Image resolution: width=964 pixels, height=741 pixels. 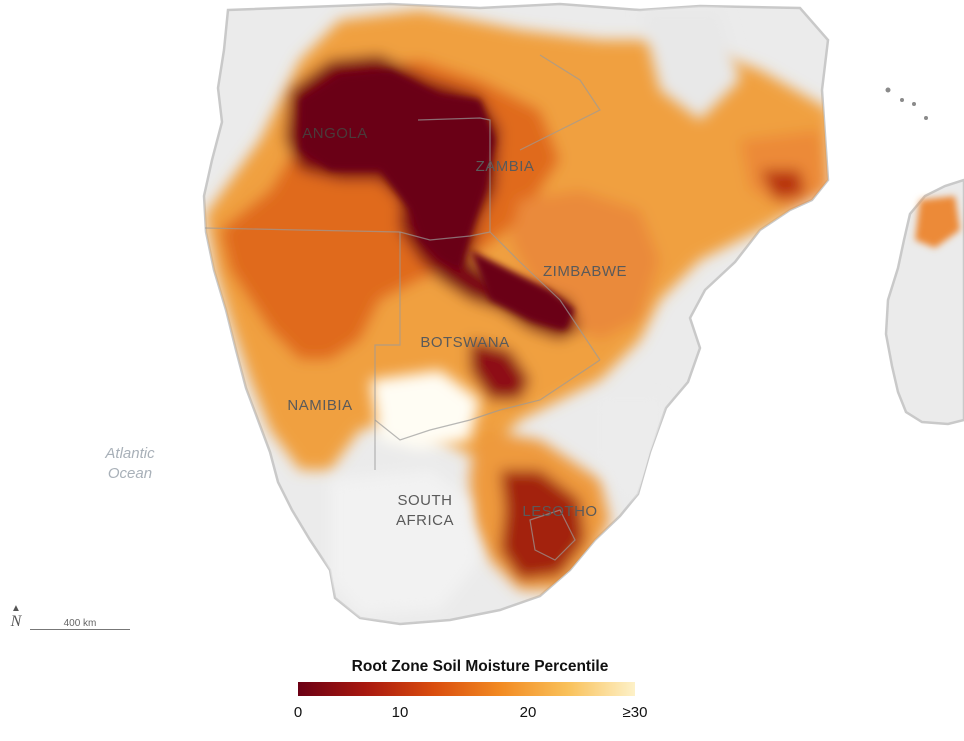 What do you see at coordinates (584, 271) in the screenshot?
I see `country-label-zimbabwe: ZIMBABWE` at bounding box center [584, 271].